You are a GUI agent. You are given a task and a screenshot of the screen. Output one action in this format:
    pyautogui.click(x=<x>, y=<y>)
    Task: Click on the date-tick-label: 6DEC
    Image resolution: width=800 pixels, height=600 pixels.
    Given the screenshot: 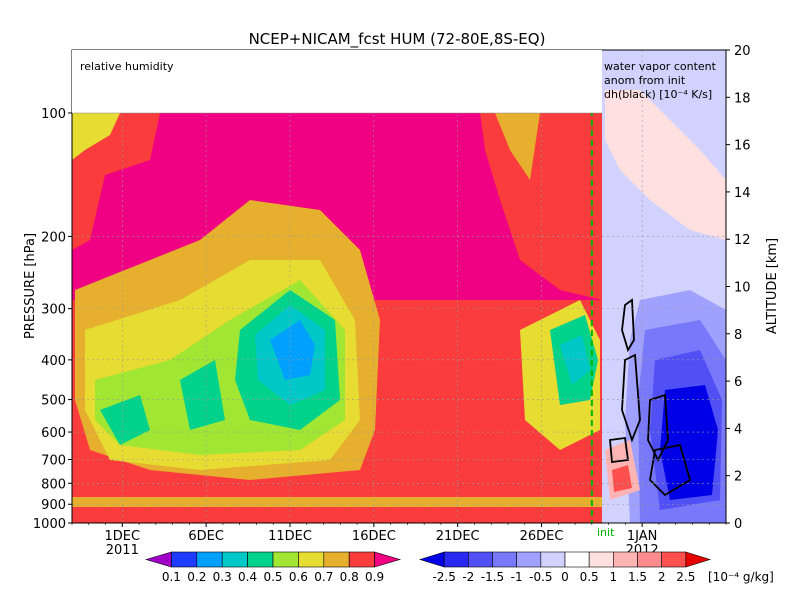 What is the action you would take?
    pyautogui.click(x=206, y=536)
    